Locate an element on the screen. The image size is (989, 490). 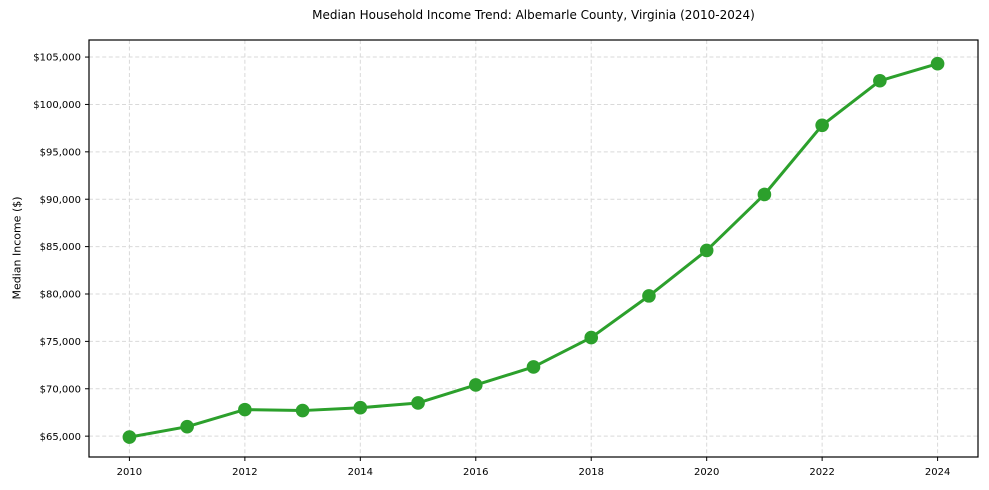
y-tick-label: $80,000 is located at coordinates (60, 295).